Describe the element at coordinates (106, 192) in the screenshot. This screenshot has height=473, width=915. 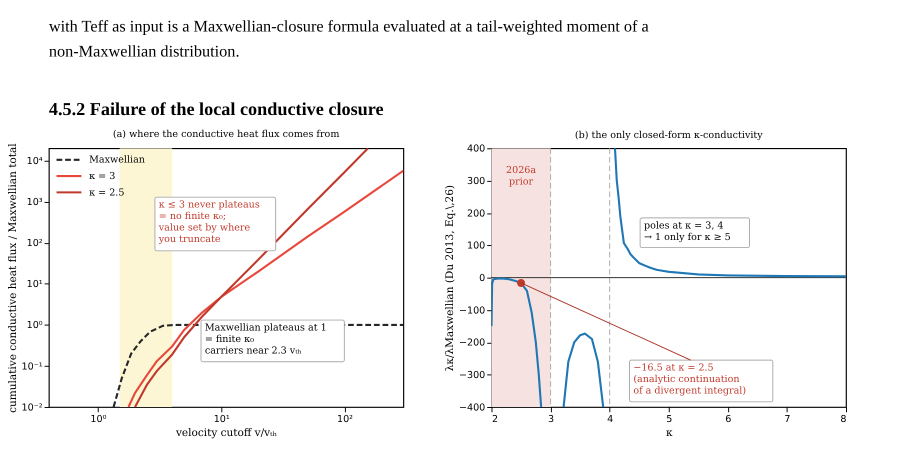
I see `legend-label: κ = 2.5` at that location.